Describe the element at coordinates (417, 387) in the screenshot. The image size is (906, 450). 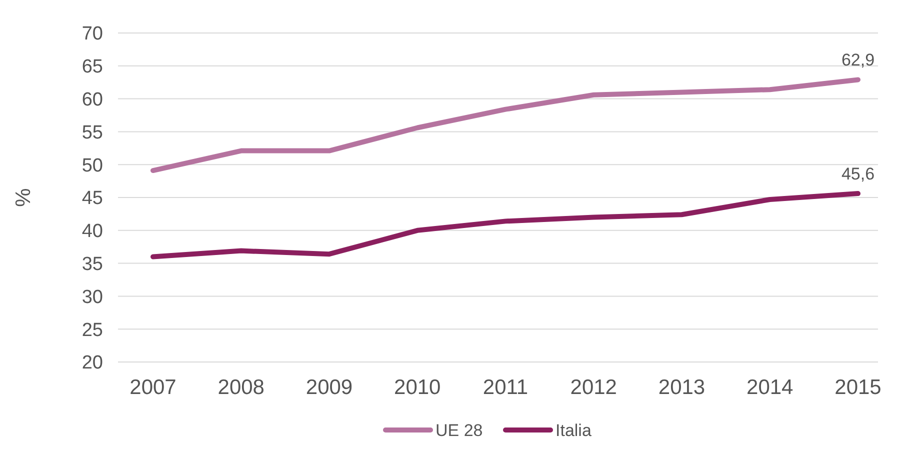
I see `x-tick-label: 2010` at that location.